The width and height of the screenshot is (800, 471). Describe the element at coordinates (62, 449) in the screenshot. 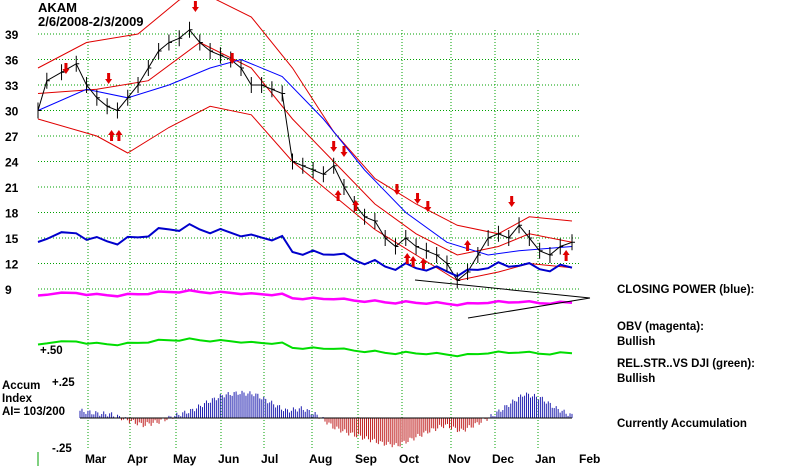

I see `accum-tick-bottom: -.25` at that location.